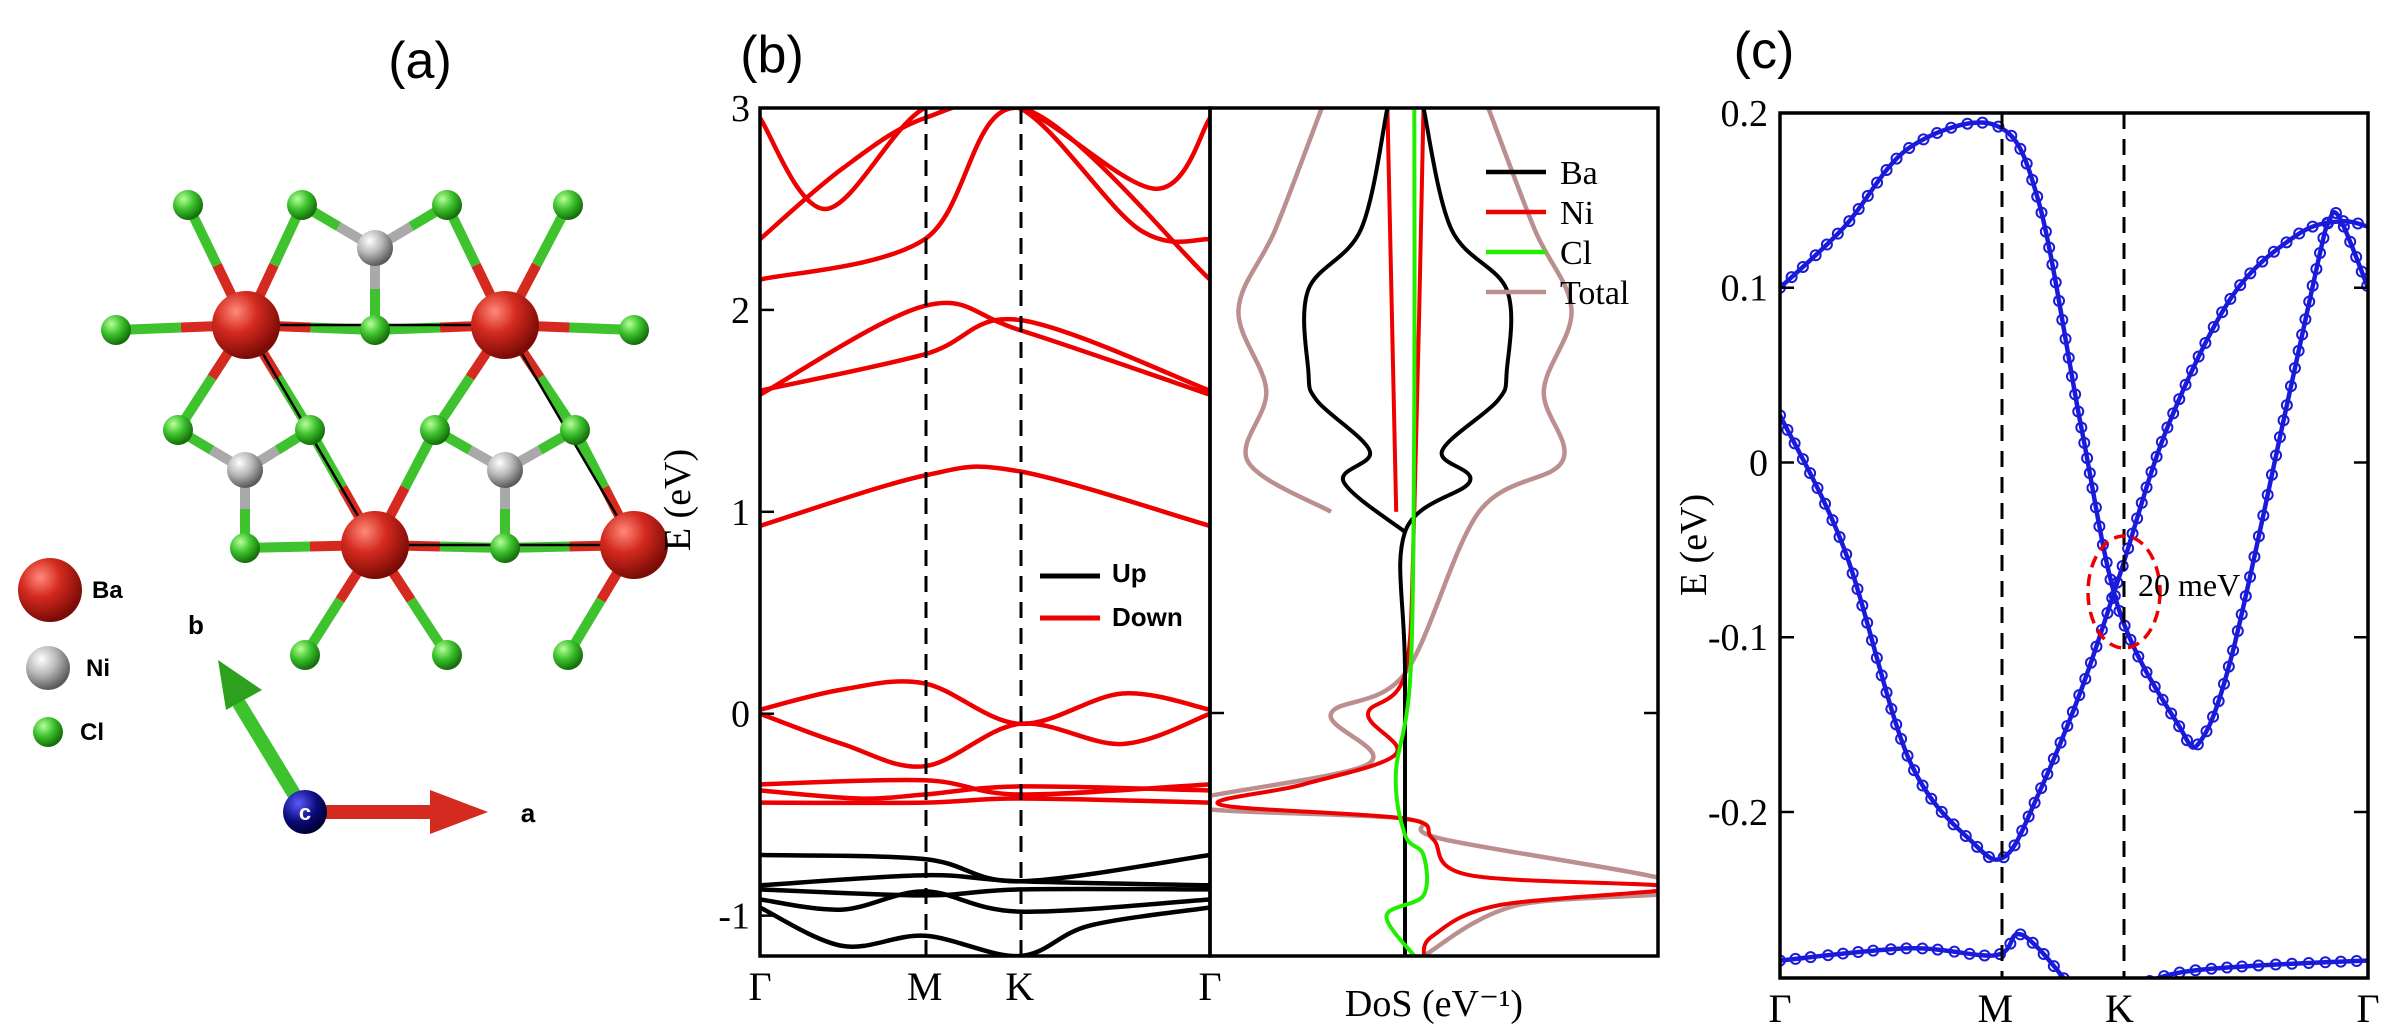 The width and height of the screenshot is (2392, 1032). What do you see at coordinates (1019, 986) in the screenshot?
I see `xtick-label: K` at bounding box center [1019, 986].